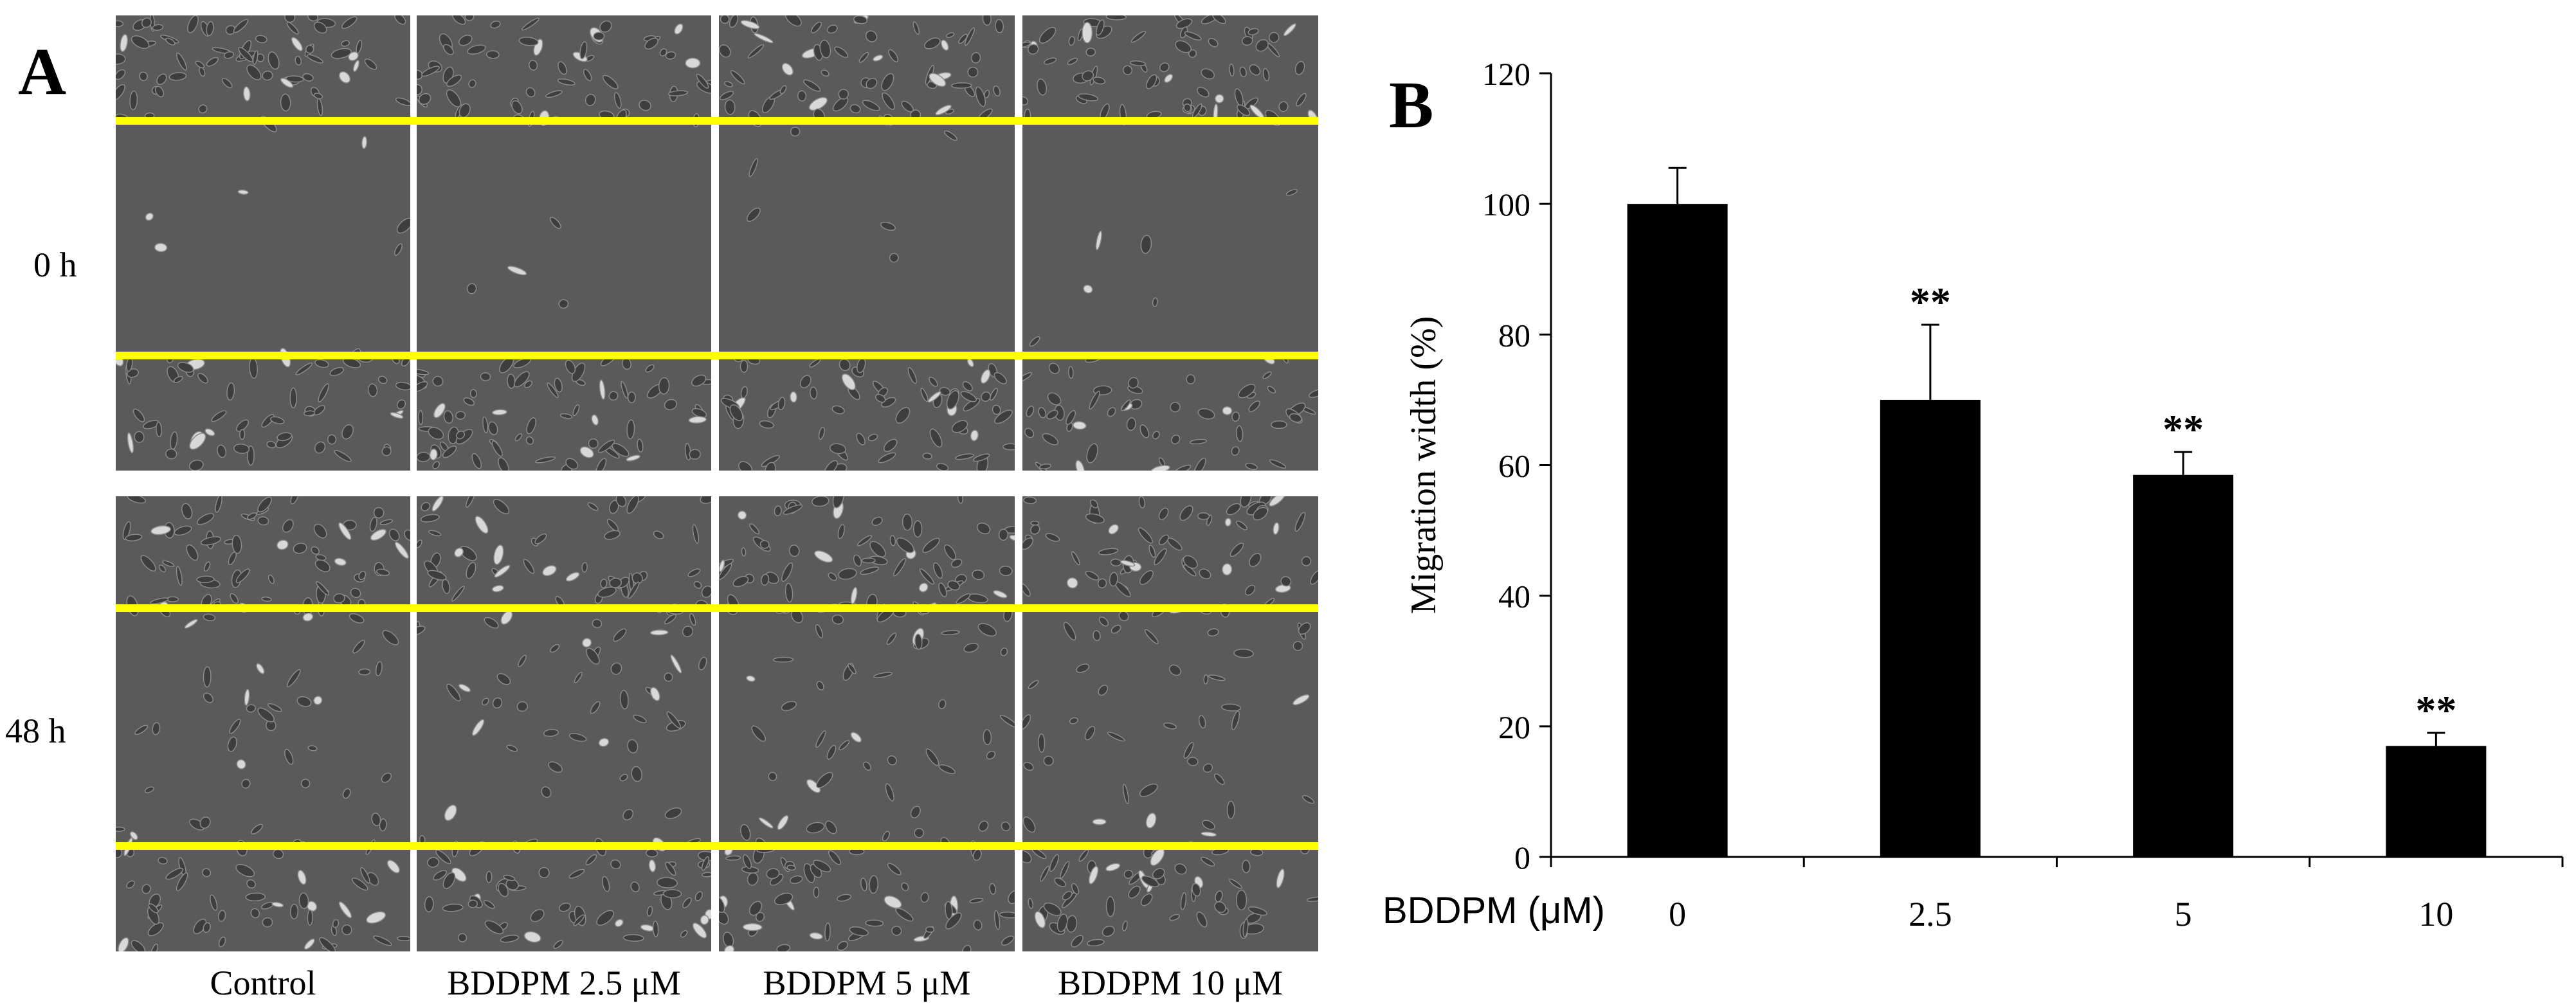 The image size is (2576, 1008). Describe the element at coordinates (1494, 911) in the screenshot. I see `x-prefix-label: BDDPM (μM)` at that location.